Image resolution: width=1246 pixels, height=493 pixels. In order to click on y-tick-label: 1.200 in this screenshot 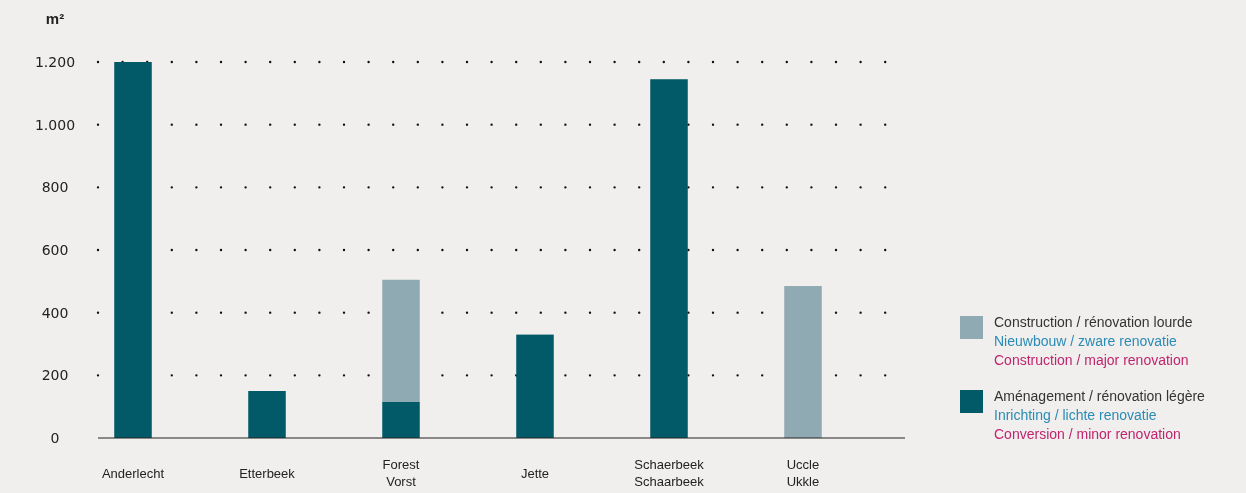, I will do `click(55, 62)`.